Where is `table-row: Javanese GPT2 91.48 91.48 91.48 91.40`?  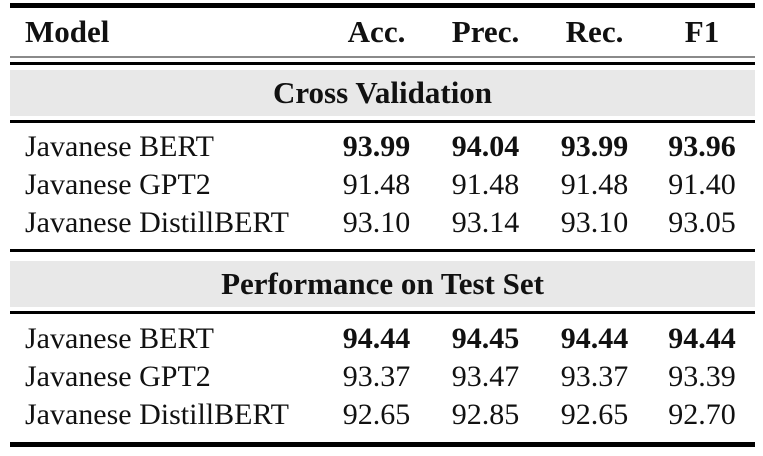
table-row: Javanese GPT2 91.48 91.48 91.48 91.40 is located at coordinates (382, 185).